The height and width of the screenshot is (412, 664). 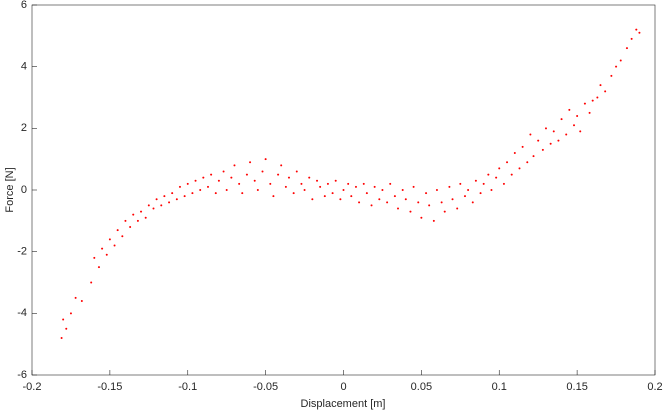 What do you see at coordinates (22, 252) in the screenshot?
I see `y-tick-label: -2` at bounding box center [22, 252].